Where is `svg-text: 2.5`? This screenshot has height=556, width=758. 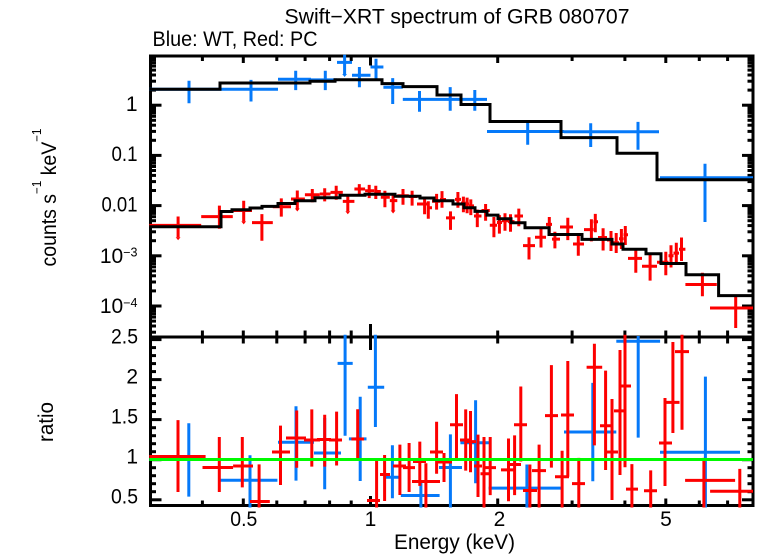 svg-text: 2.5 is located at coordinates (124, 336).